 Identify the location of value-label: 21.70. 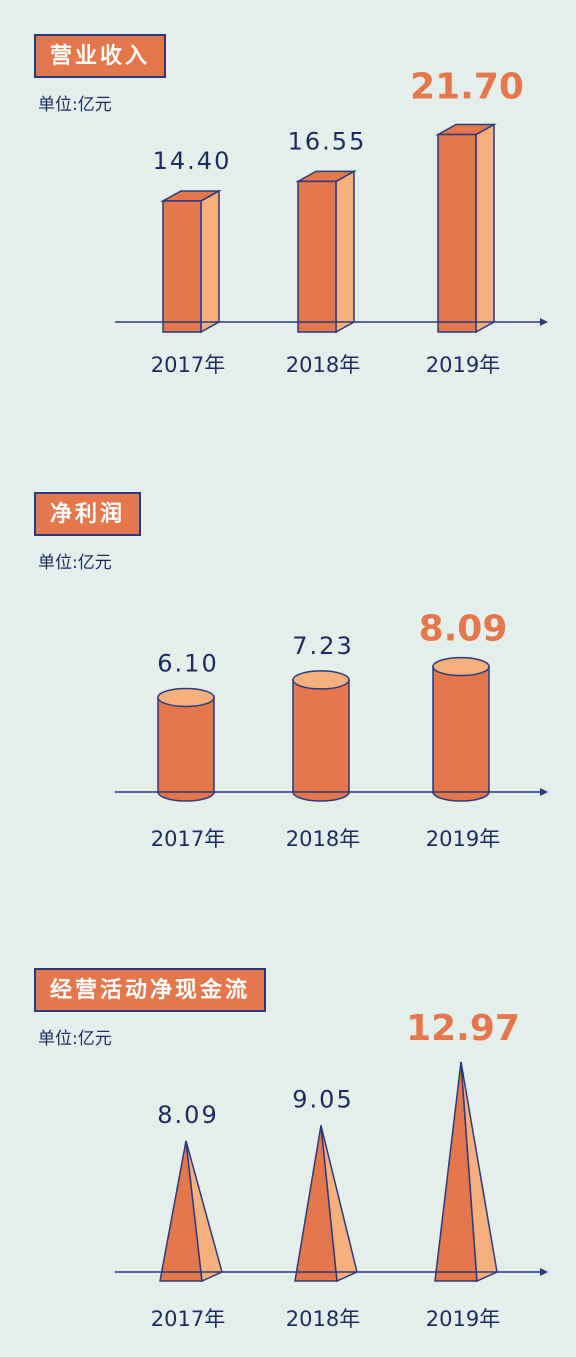
(467, 87).